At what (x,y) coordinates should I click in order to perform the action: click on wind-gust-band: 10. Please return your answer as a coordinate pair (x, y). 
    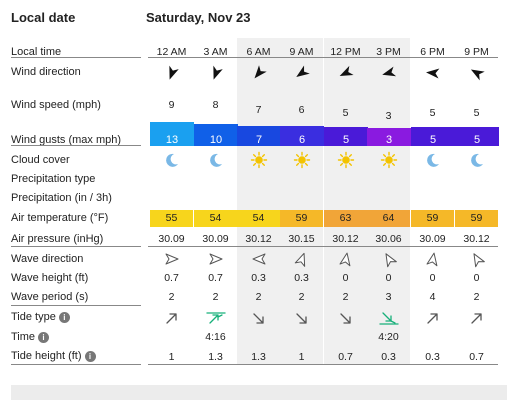
    Looking at the image, I should click on (216, 135).